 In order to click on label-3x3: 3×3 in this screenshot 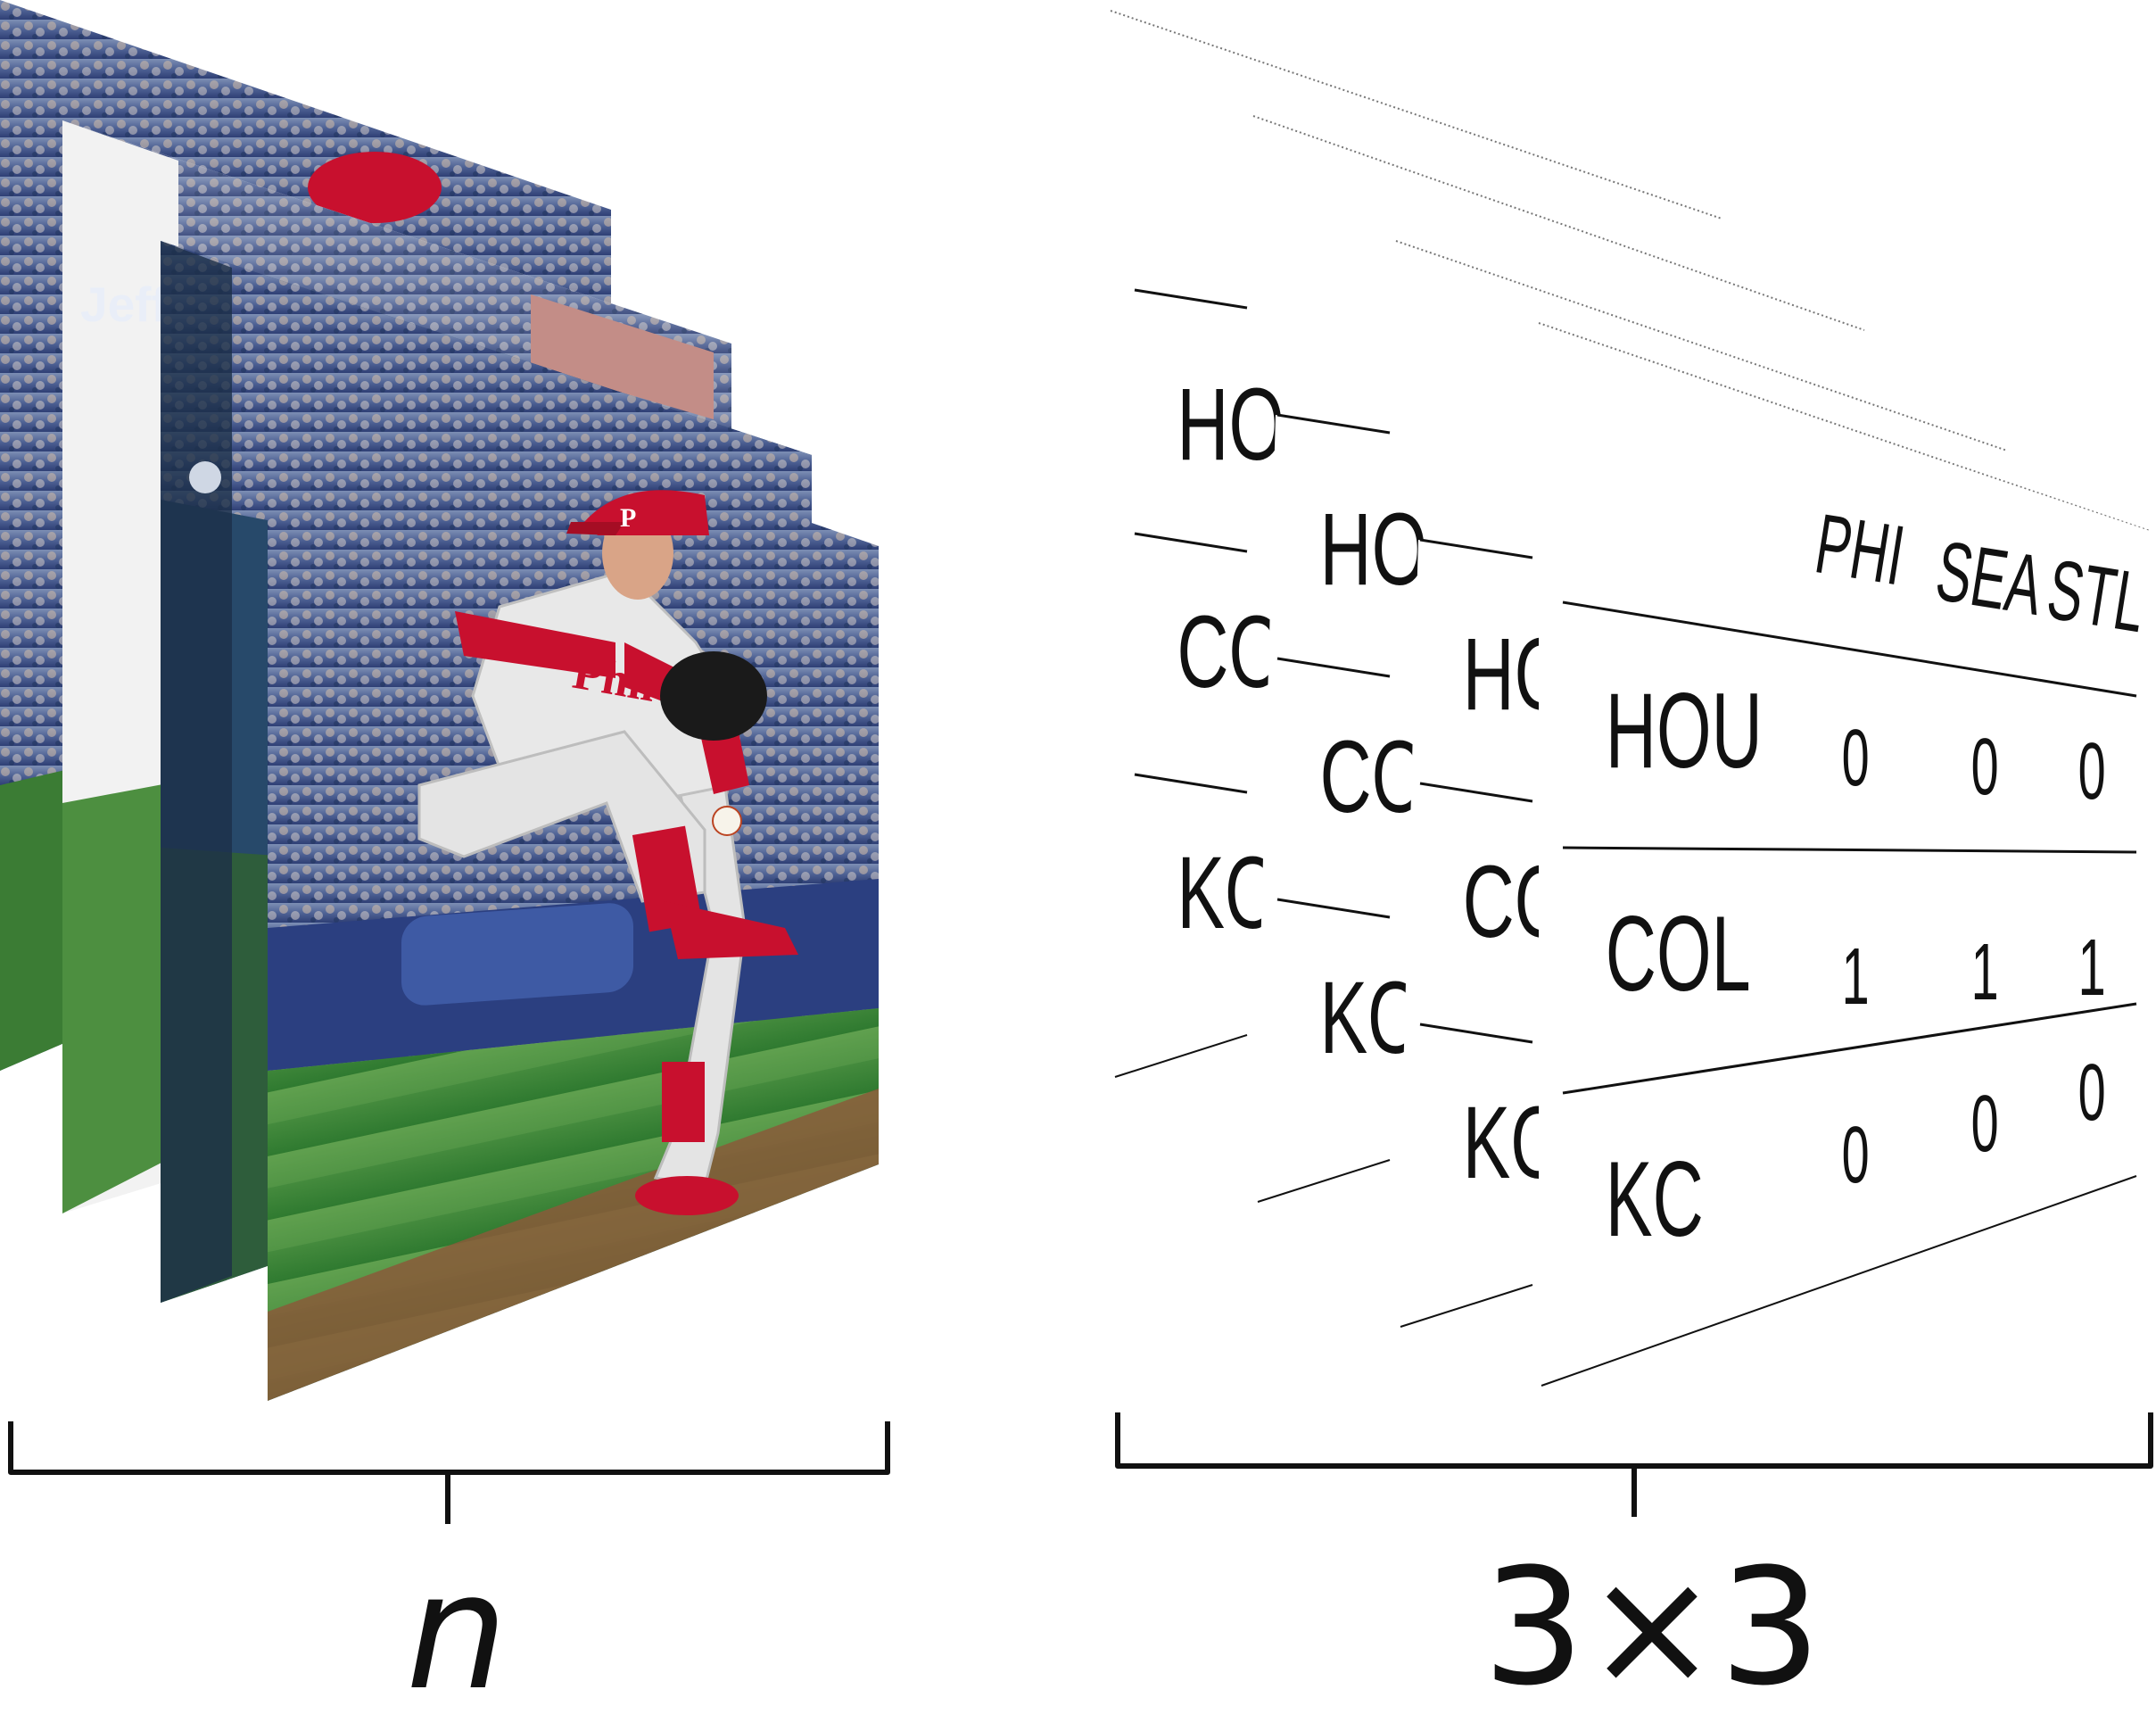, I will do `click(1652, 1628)`.